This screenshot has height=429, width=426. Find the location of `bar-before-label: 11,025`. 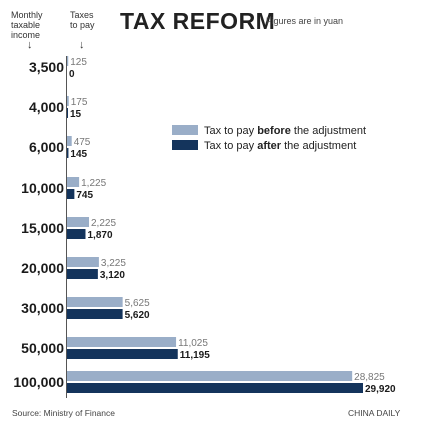

bar-before-label: 11,025 is located at coordinates (193, 343).